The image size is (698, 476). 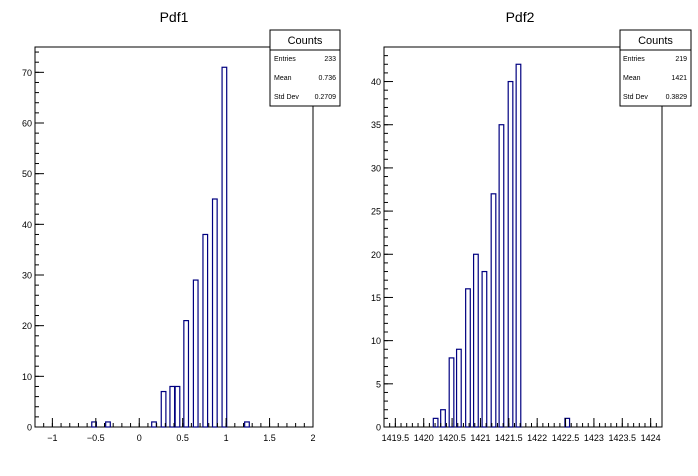 What do you see at coordinates (139, 438) in the screenshot?
I see `x-tick-label: 0` at bounding box center [139, 438].